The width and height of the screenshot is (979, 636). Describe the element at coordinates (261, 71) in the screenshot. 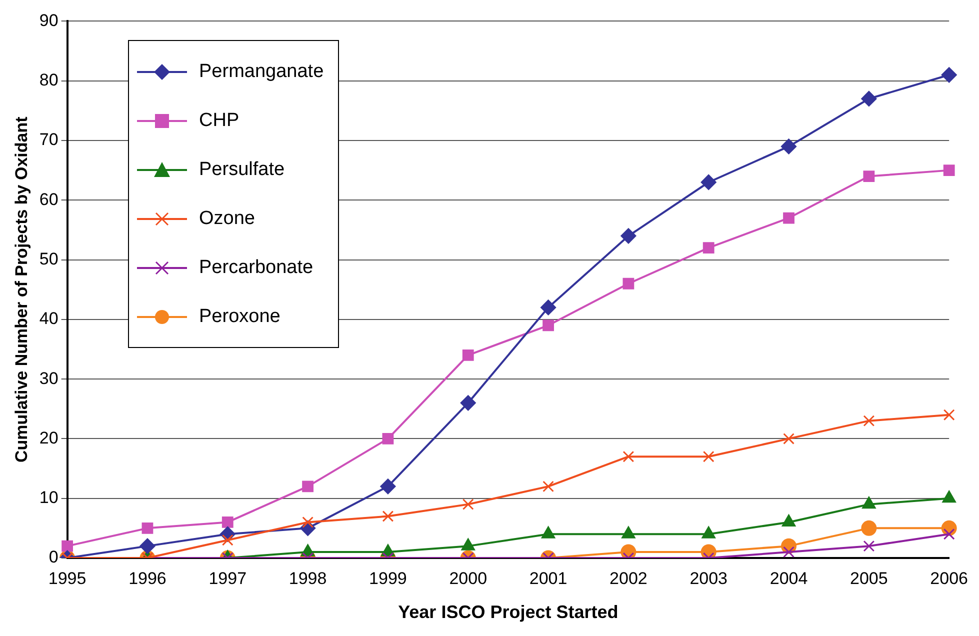

I see `legend-label: Permanganate` at that location.